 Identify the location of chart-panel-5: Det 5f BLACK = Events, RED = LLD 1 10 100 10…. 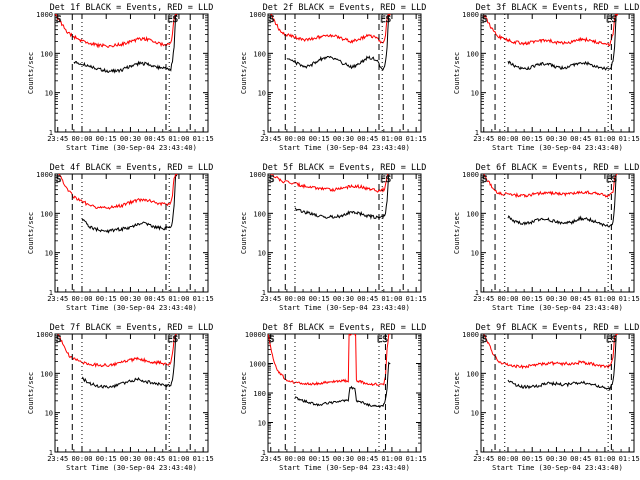
(333, 237).